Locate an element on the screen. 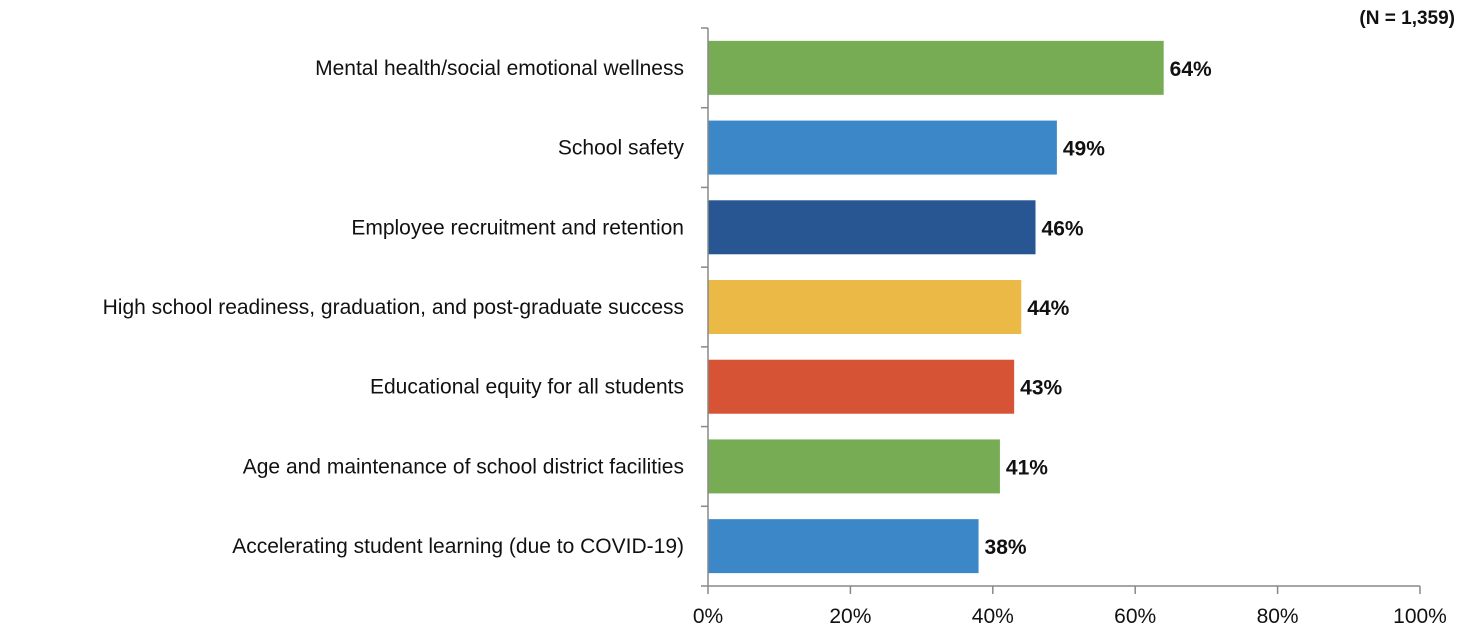  category-label: Educational equity for all students is located at coordinates (527, 387).